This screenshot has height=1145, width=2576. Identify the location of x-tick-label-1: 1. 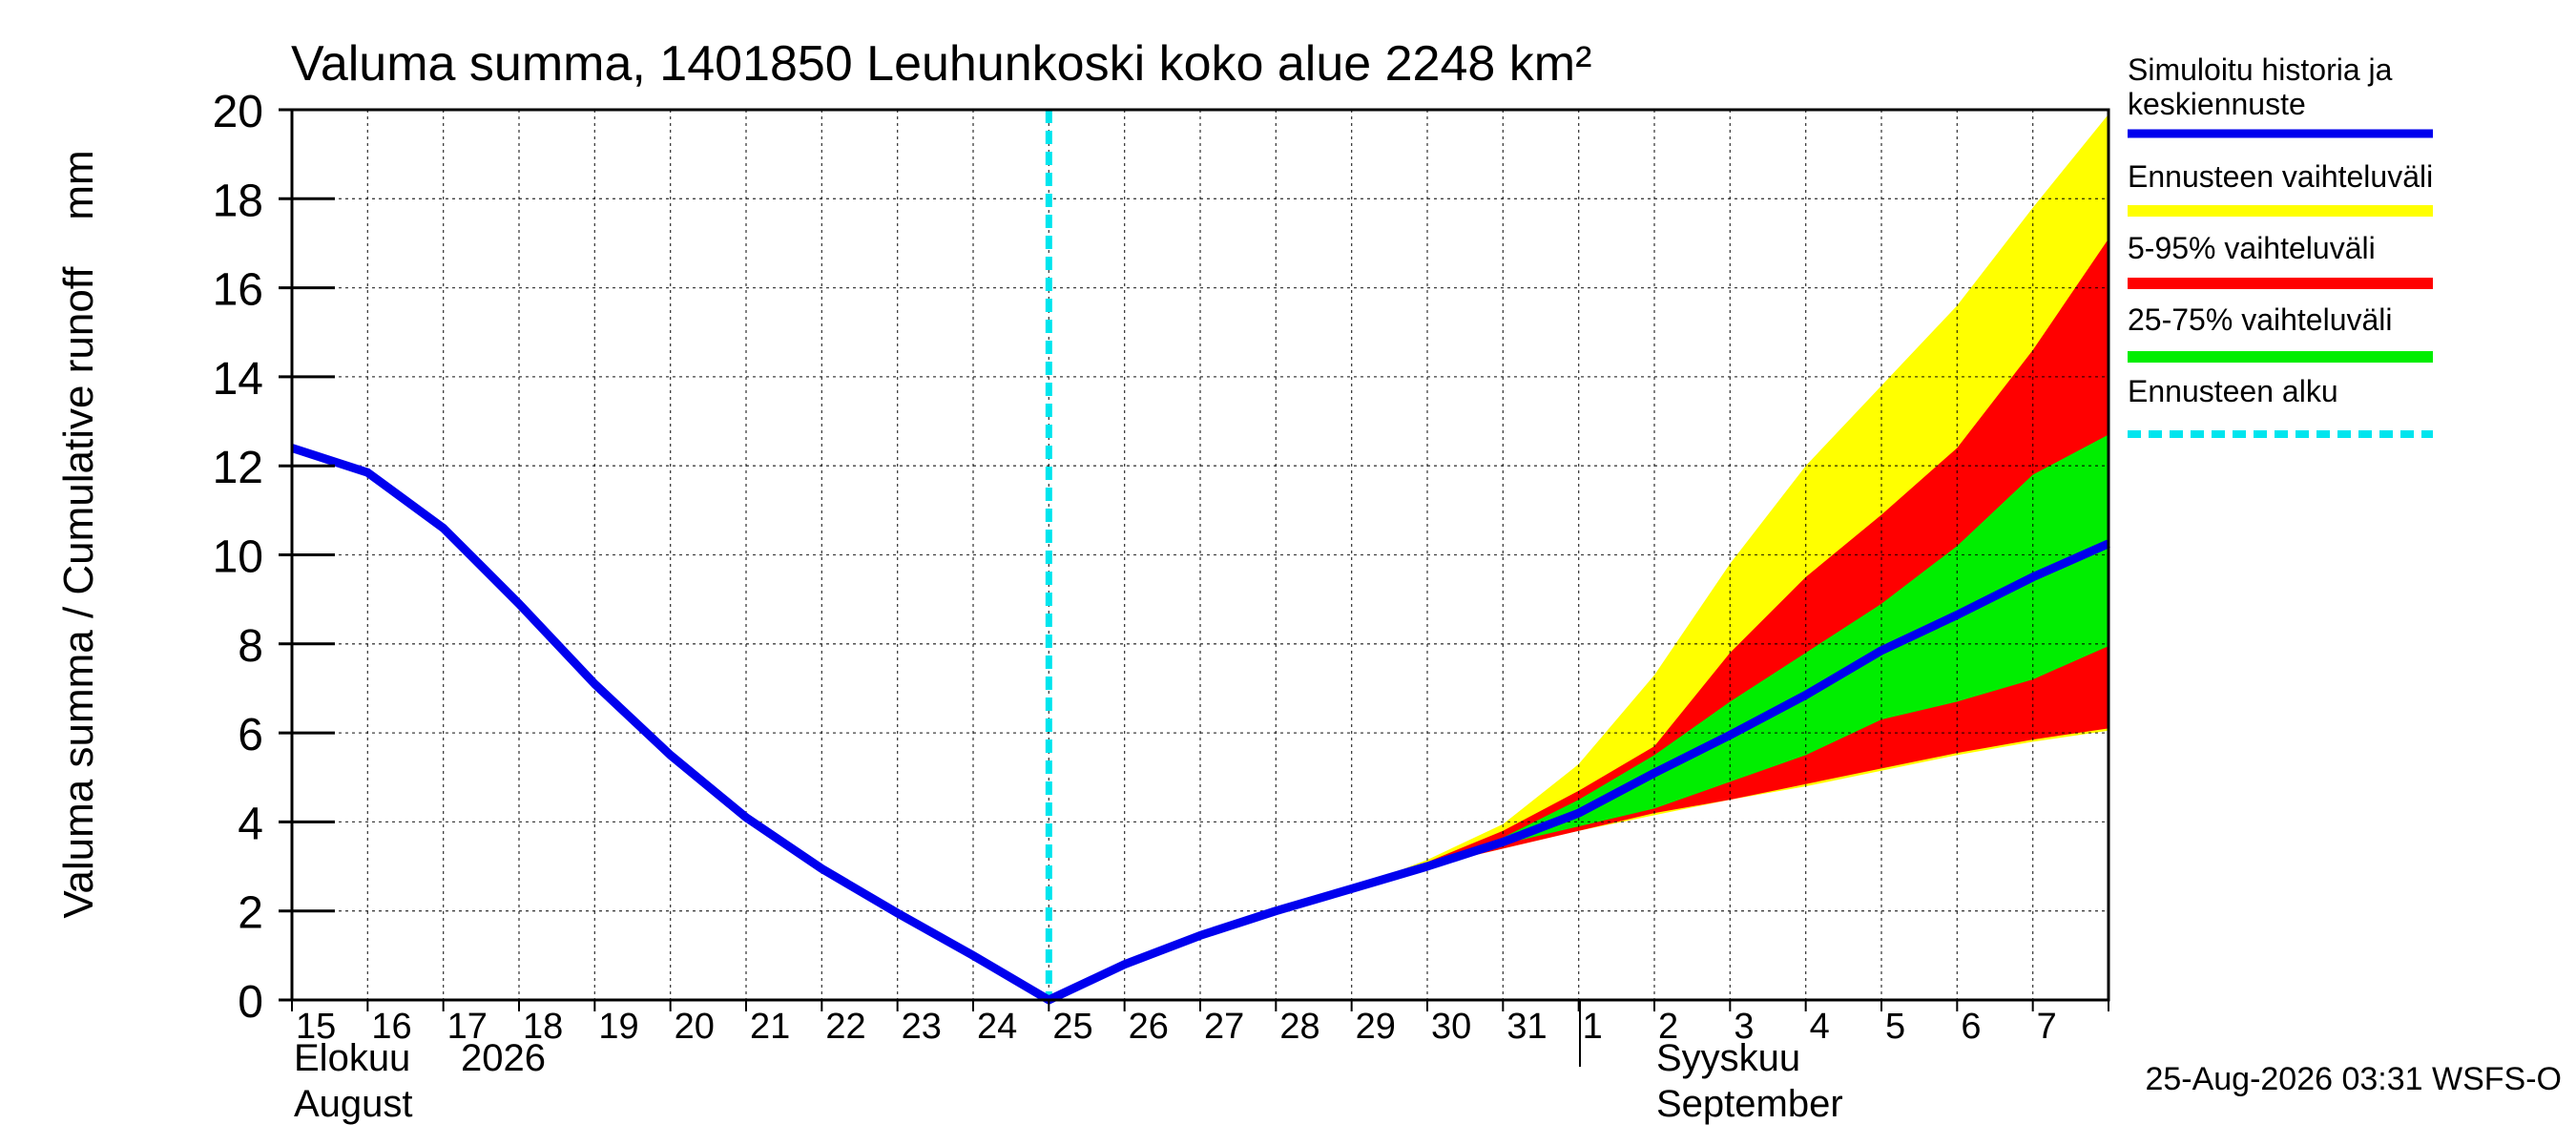
(1593, 1027).